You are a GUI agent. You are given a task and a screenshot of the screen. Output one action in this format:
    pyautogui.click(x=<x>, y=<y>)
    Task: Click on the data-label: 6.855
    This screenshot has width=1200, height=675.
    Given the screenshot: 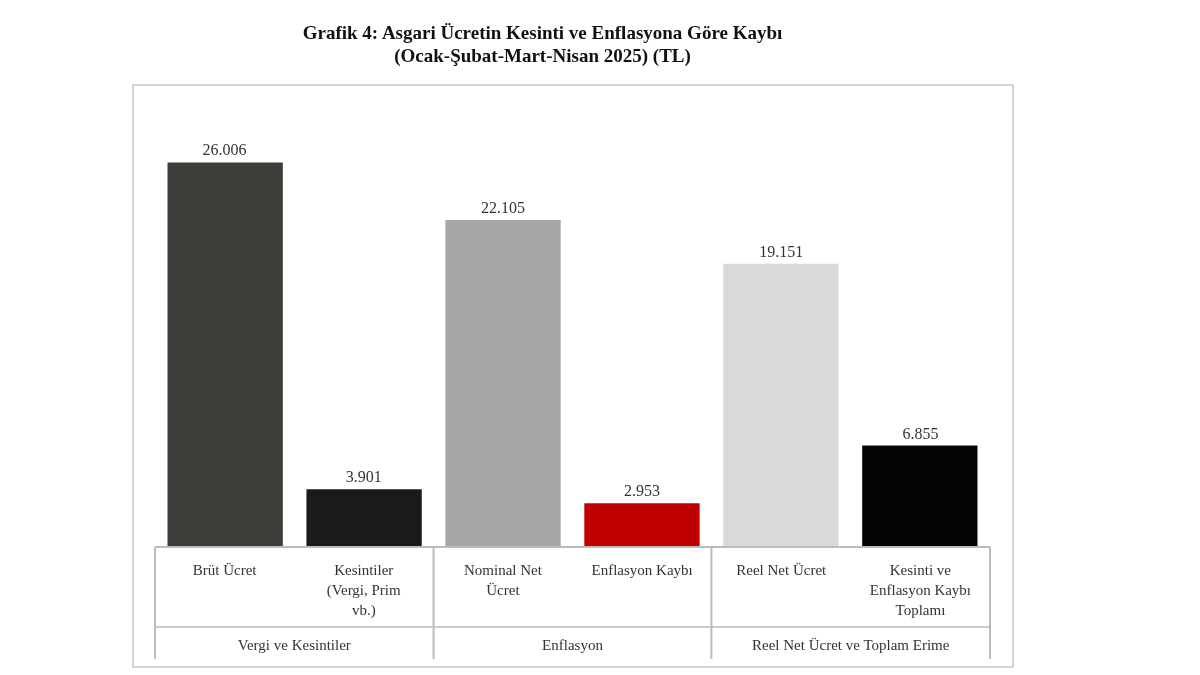 What is the action you would take?
    pyautogui.click(x=920, y=433)
    